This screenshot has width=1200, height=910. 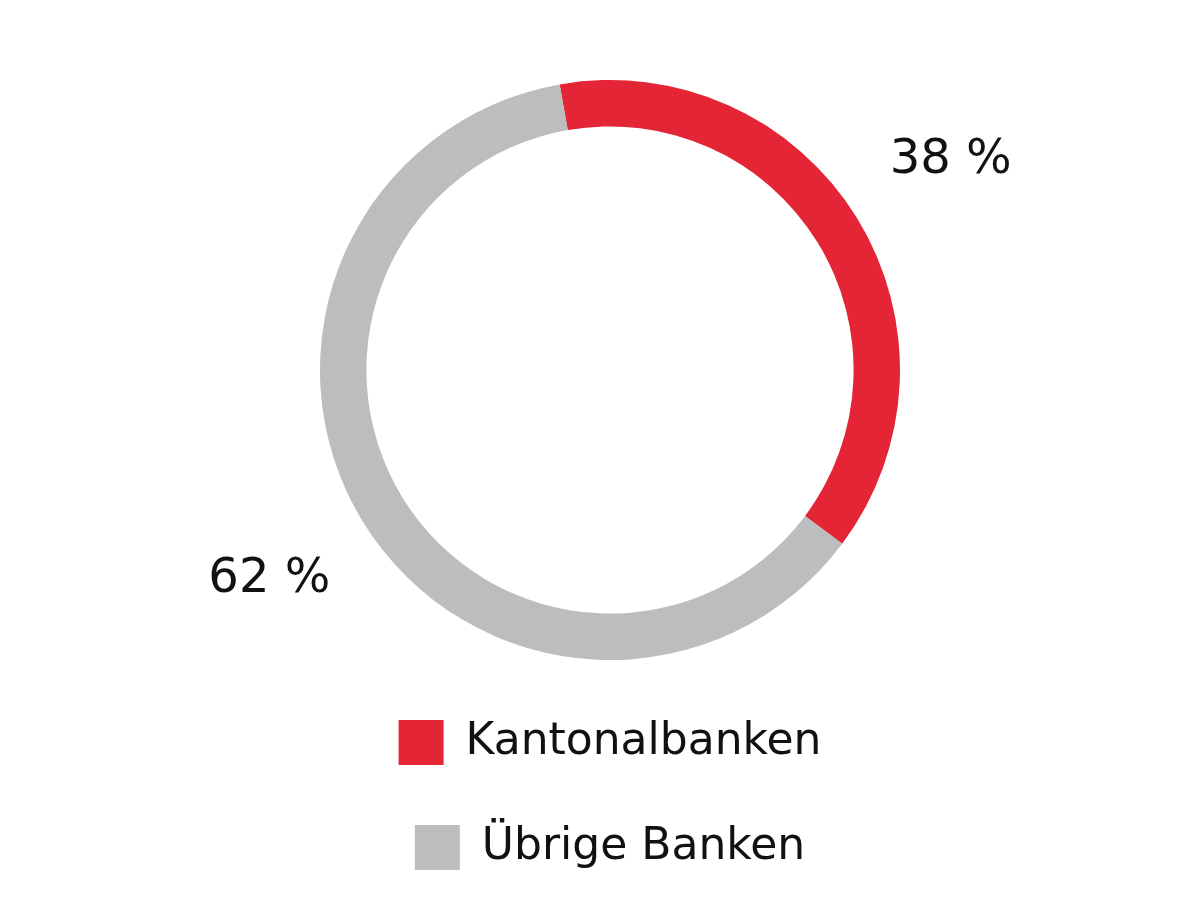 I want to click on legend-label: Kantonalbanken, so click(x=643, y=738).